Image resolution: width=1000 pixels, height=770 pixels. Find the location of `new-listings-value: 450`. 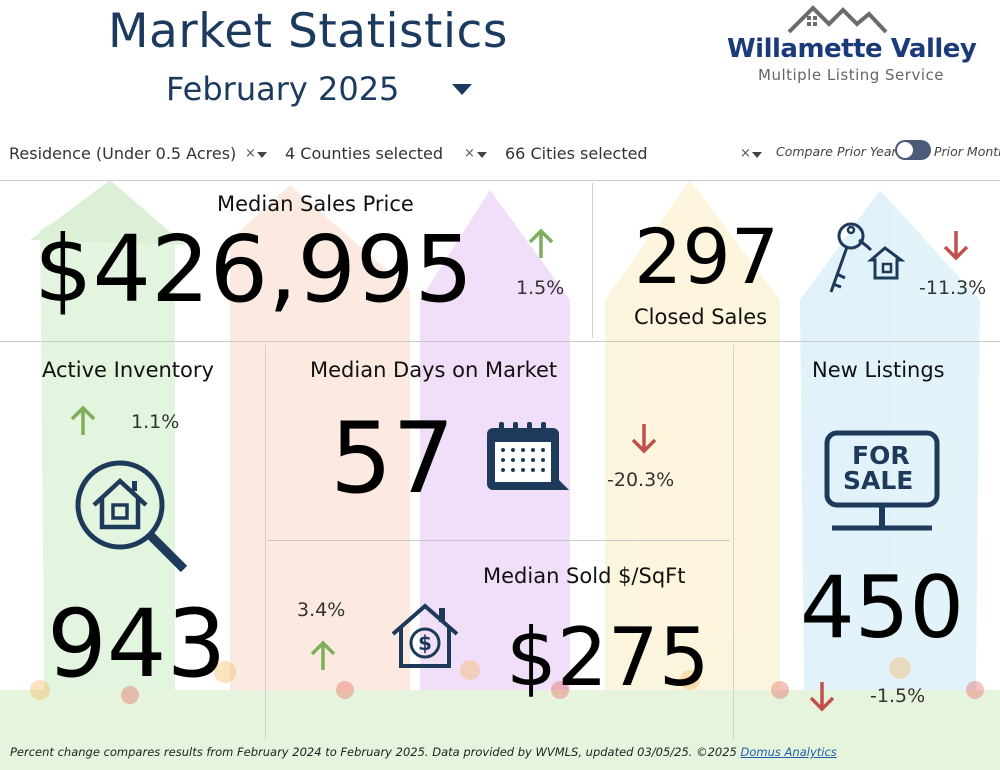

new-listings-value: 450 is located at coordinates (882, 608).